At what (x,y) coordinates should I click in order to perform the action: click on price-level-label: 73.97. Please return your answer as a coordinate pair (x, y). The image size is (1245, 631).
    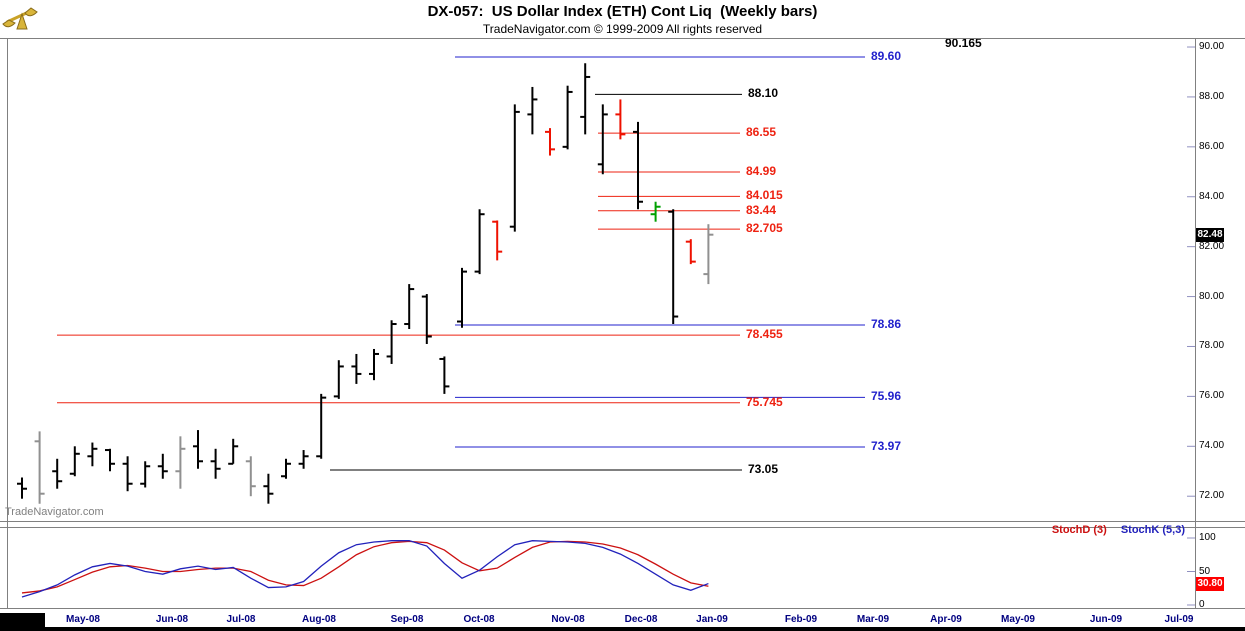
    Looking at the image, I should click on (886, 446).